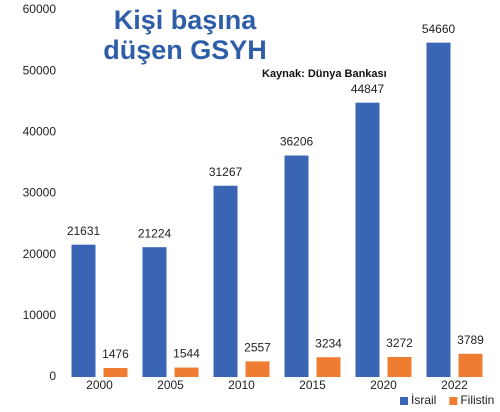 This screenshot has height=412, width=500. What do you see at coordinates (383, 385) in the screenshot?
I see `x-tick-label: 2020` at bounding box center [383, 385].